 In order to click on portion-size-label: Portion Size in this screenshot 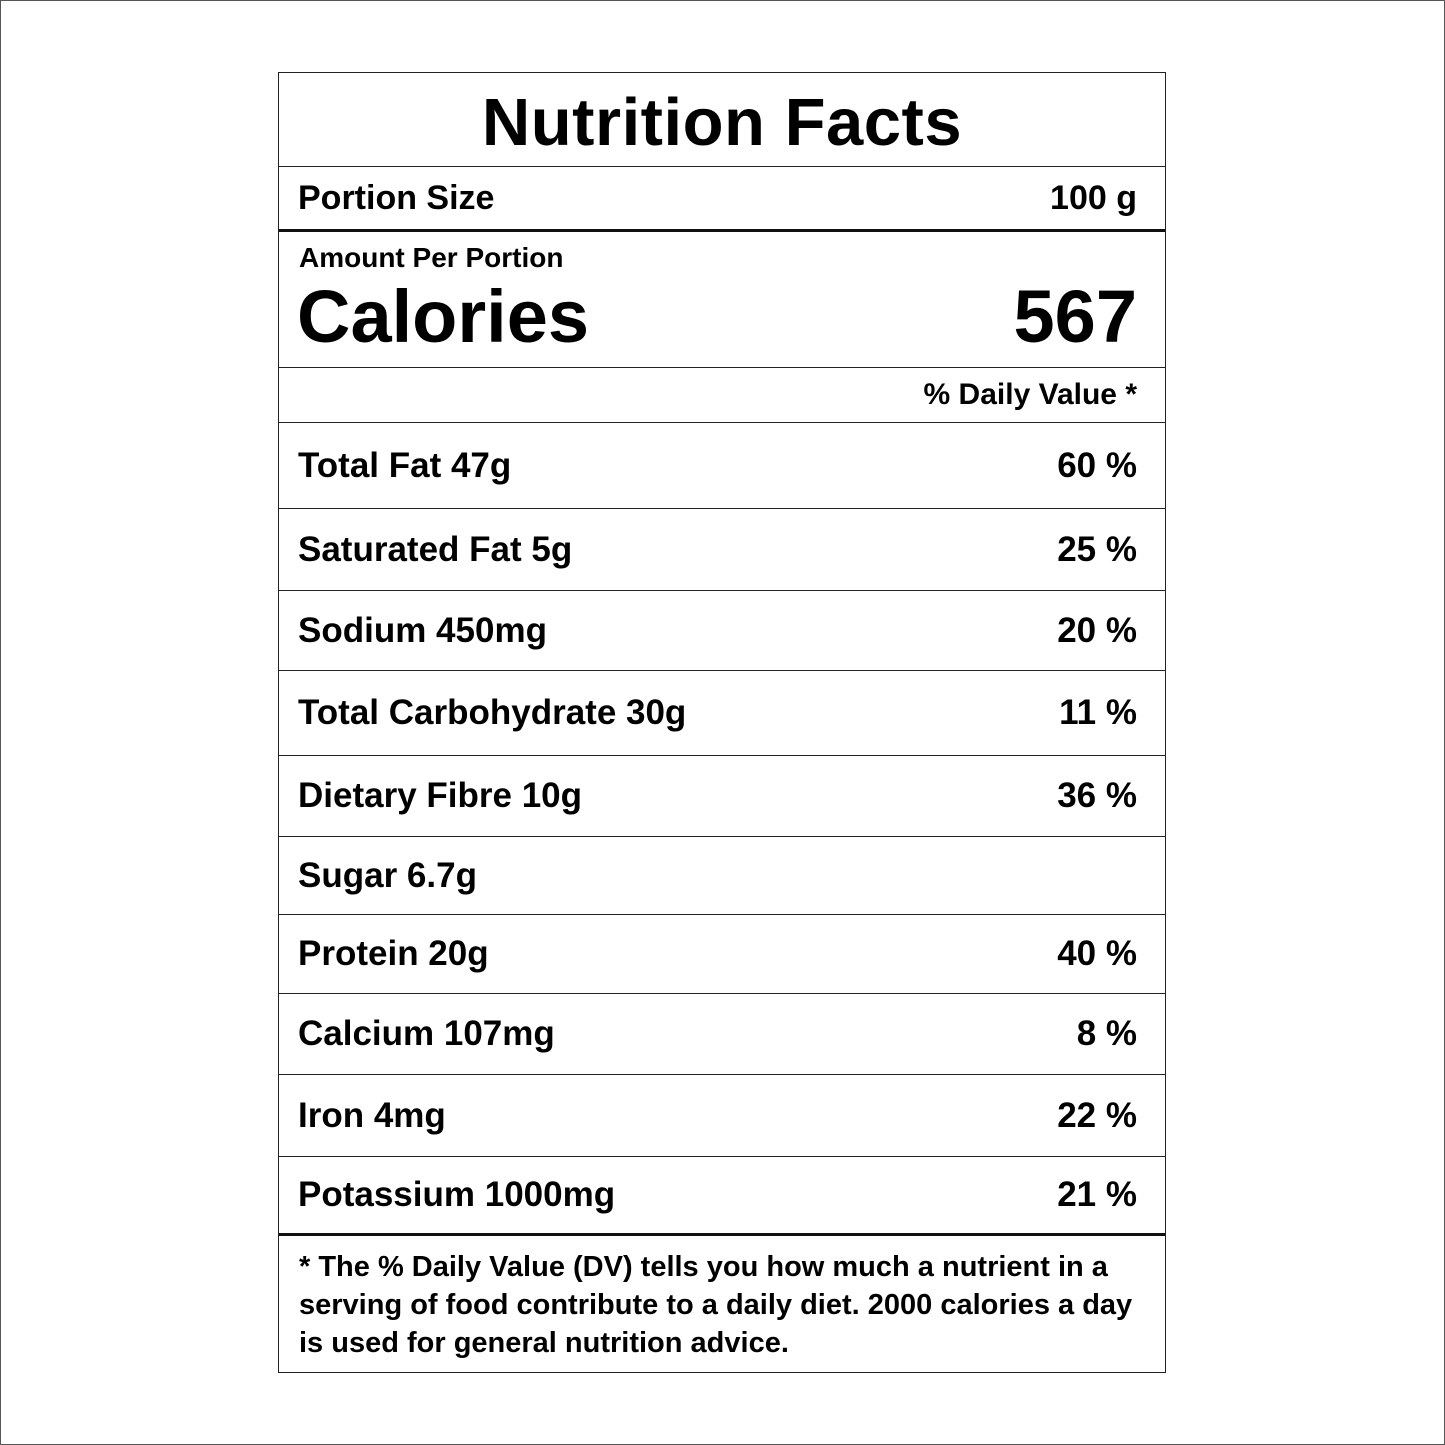, I will do `click(396, 197)`.